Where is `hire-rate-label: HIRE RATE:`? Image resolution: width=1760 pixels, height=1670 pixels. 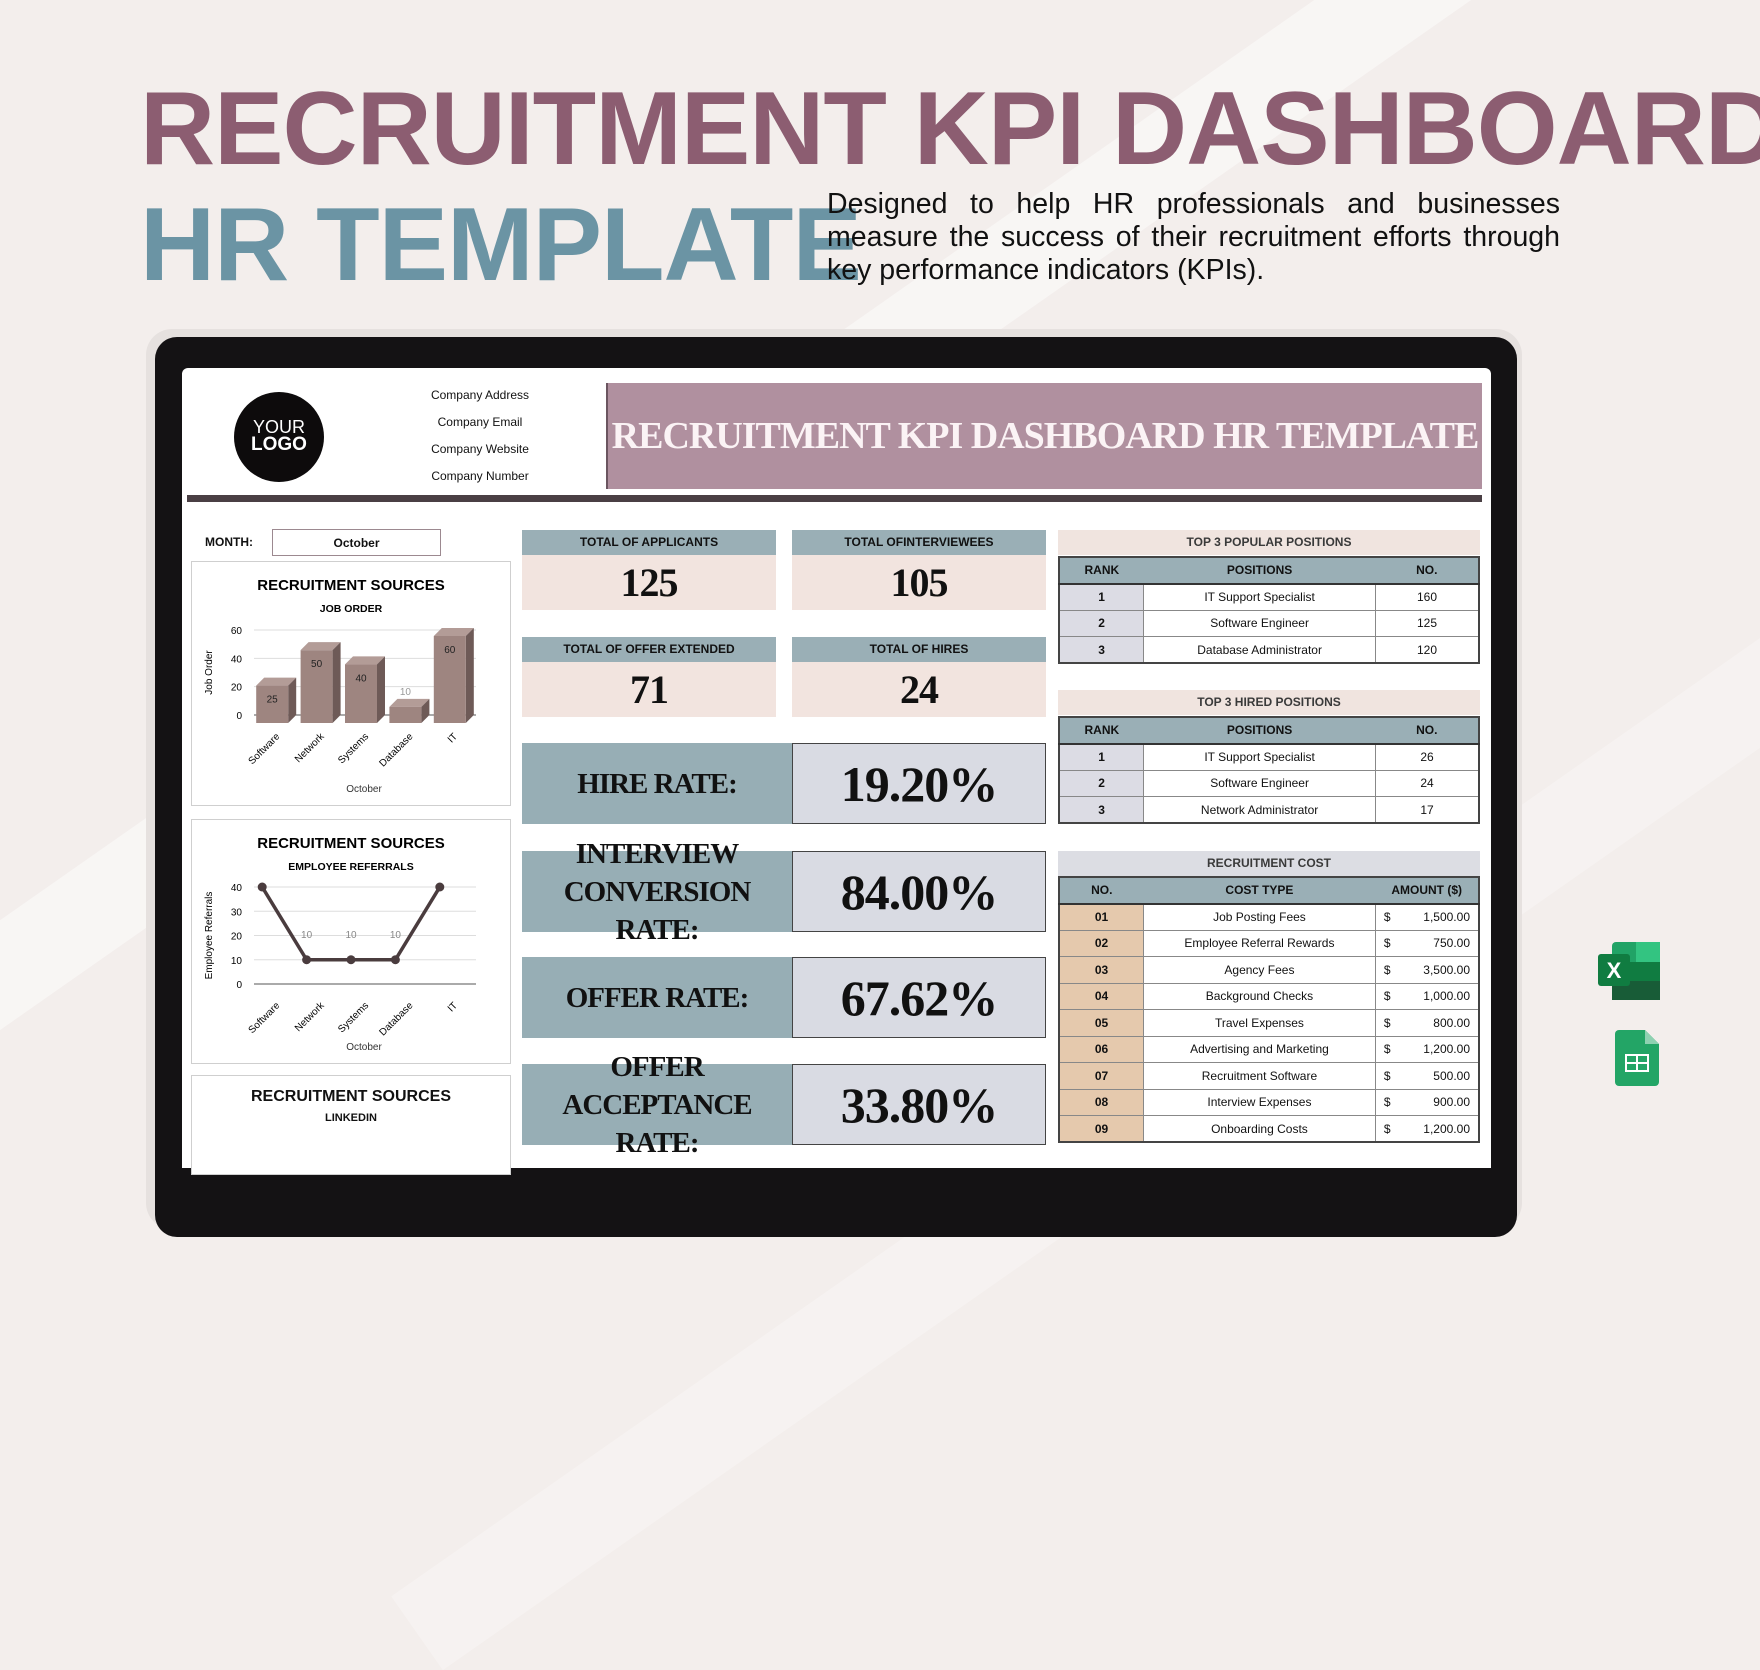
hire-rate-label: HIRE RATE: is located at coordinates (657, 783).